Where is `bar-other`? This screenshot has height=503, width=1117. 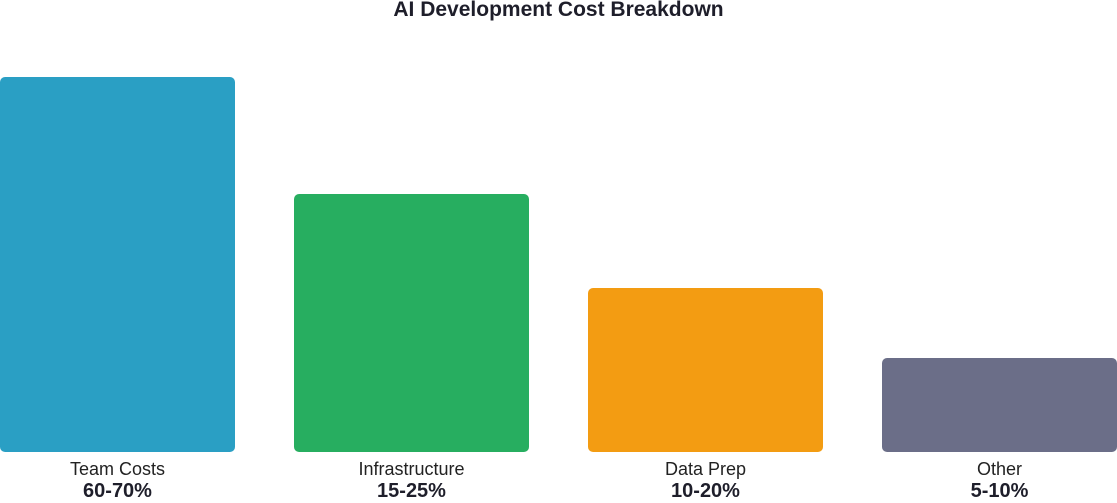
bar-other is located at coordinates (999, 405).